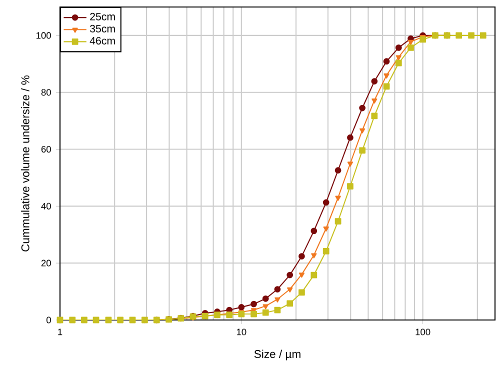  What do you see at coordinates (102, 16) in the screenshot?
I see `legend-label: 25cm` at bounding box center [102, 16].